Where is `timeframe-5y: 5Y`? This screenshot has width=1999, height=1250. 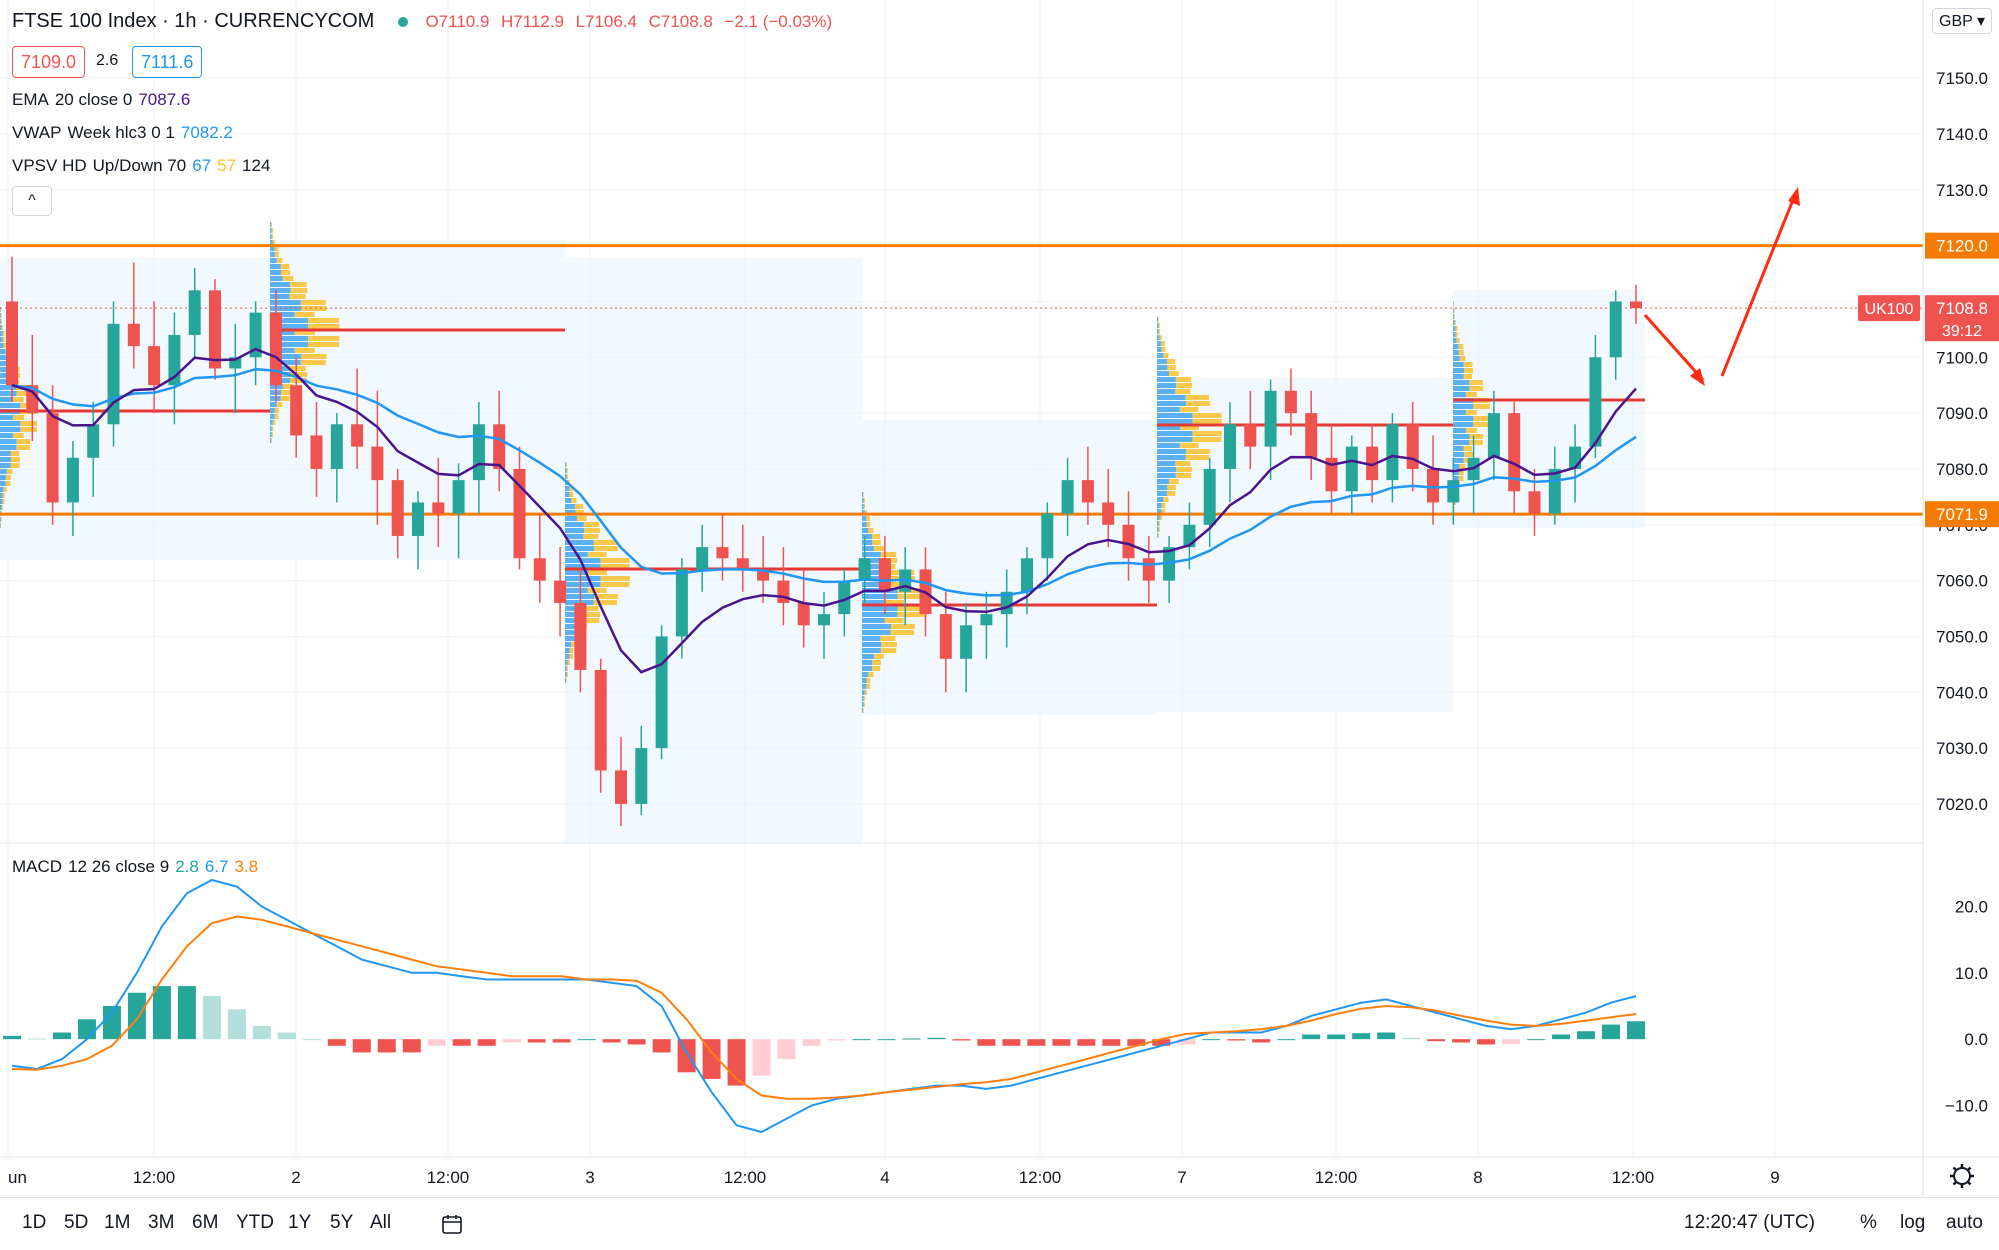 timeframe-5y: 5Y is located at coordinates (341, 1223).